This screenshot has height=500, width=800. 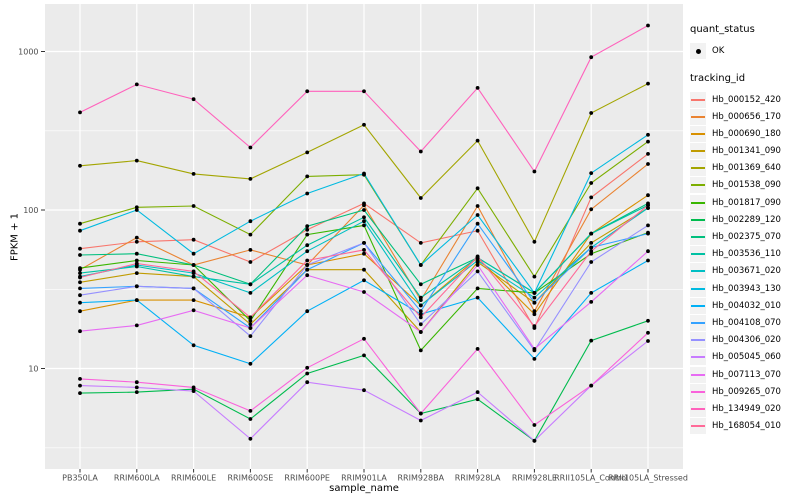 I want to click on point-marker-icon, so click(x=698, y=51).